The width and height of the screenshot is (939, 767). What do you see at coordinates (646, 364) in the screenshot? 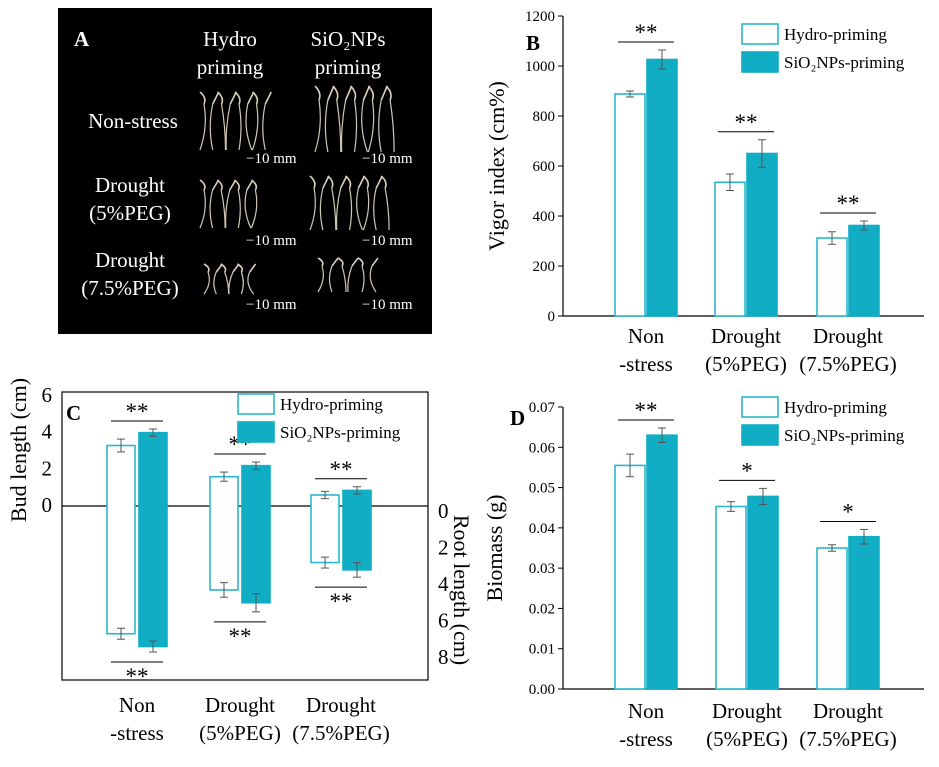
I see `category-label: -stress` at bounding box center [646, 364].